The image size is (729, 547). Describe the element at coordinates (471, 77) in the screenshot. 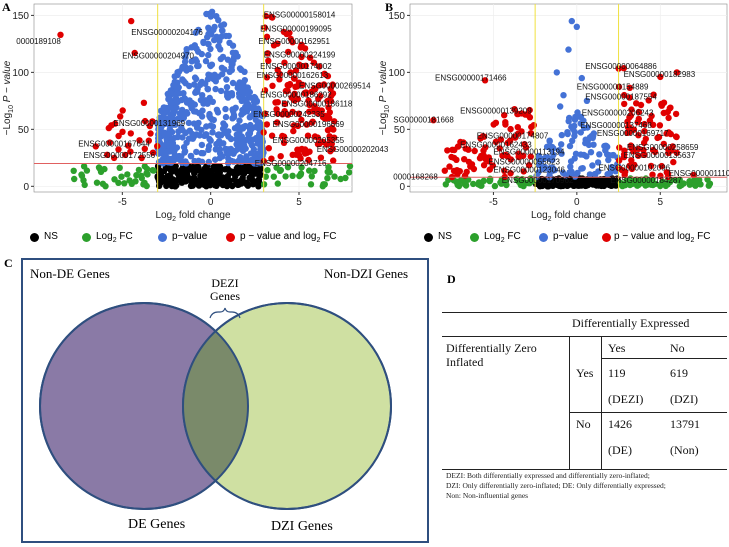

I see `gene-label: ENSG00000171466` at that location.